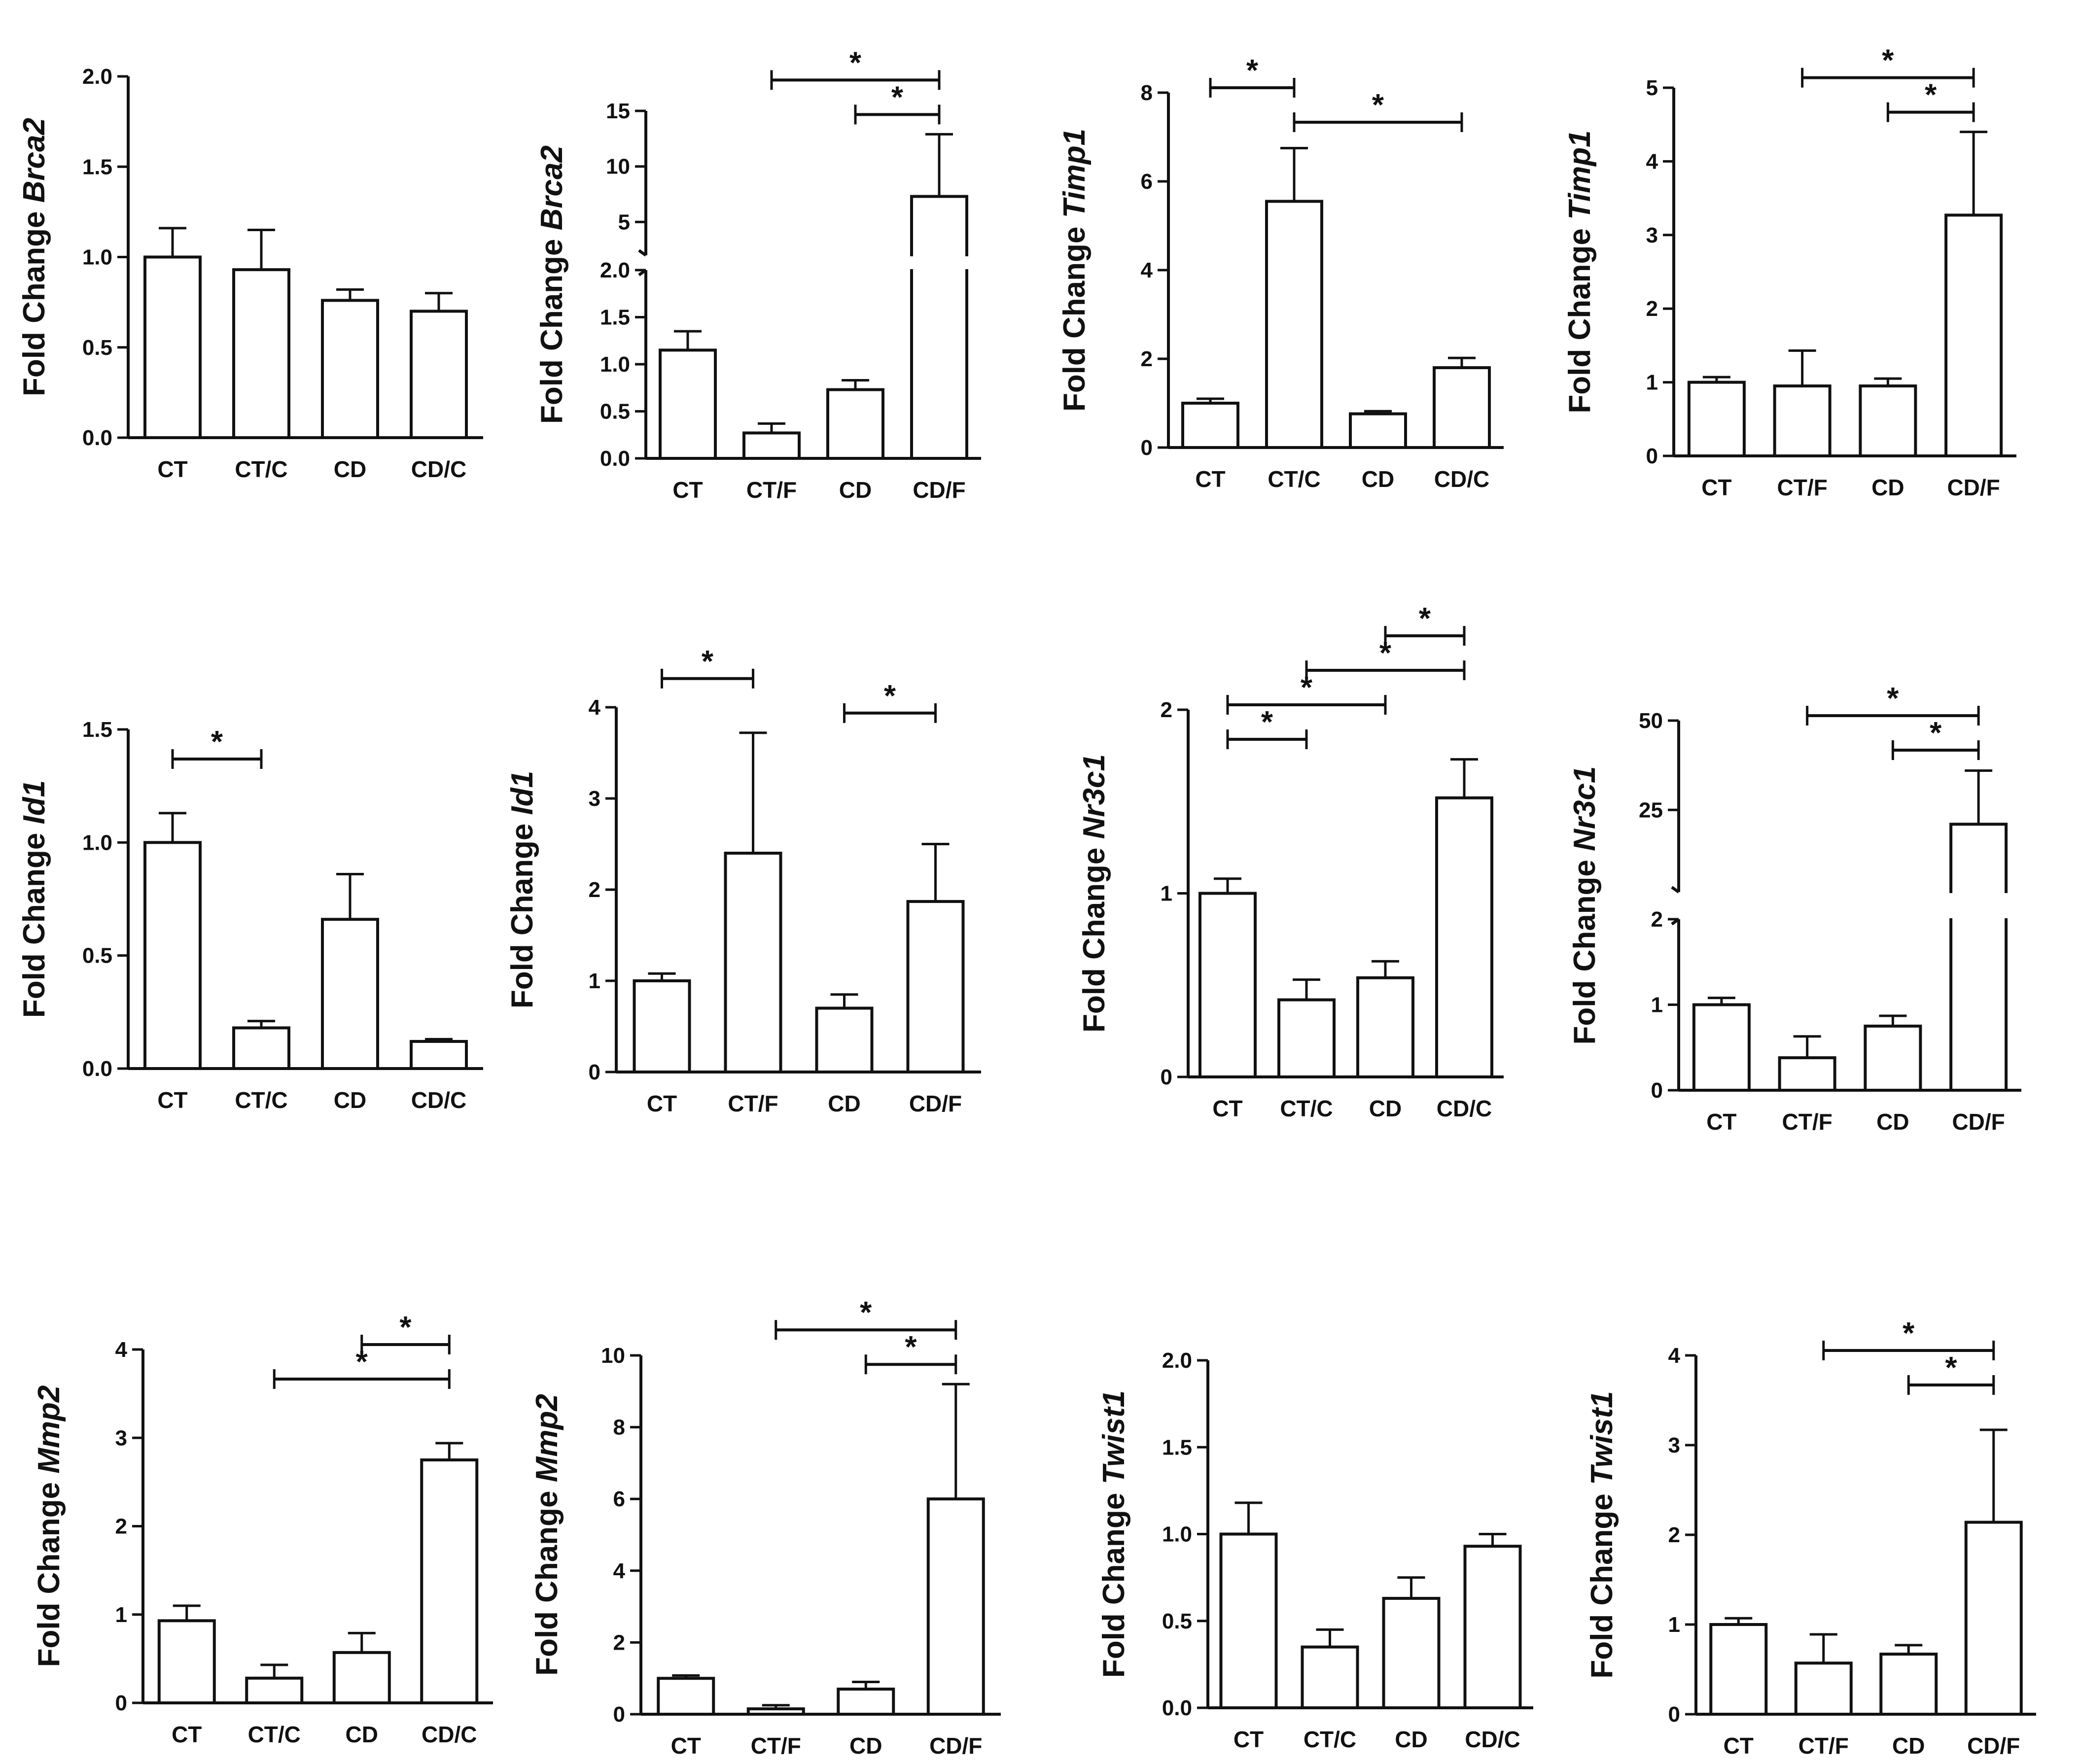 The height and width of the screenshot is (1764, 2080). What do you see at coordinates (594, 799) in the screenshot?
I see `y-tick-label: 3` at bounding box center [594, 799].